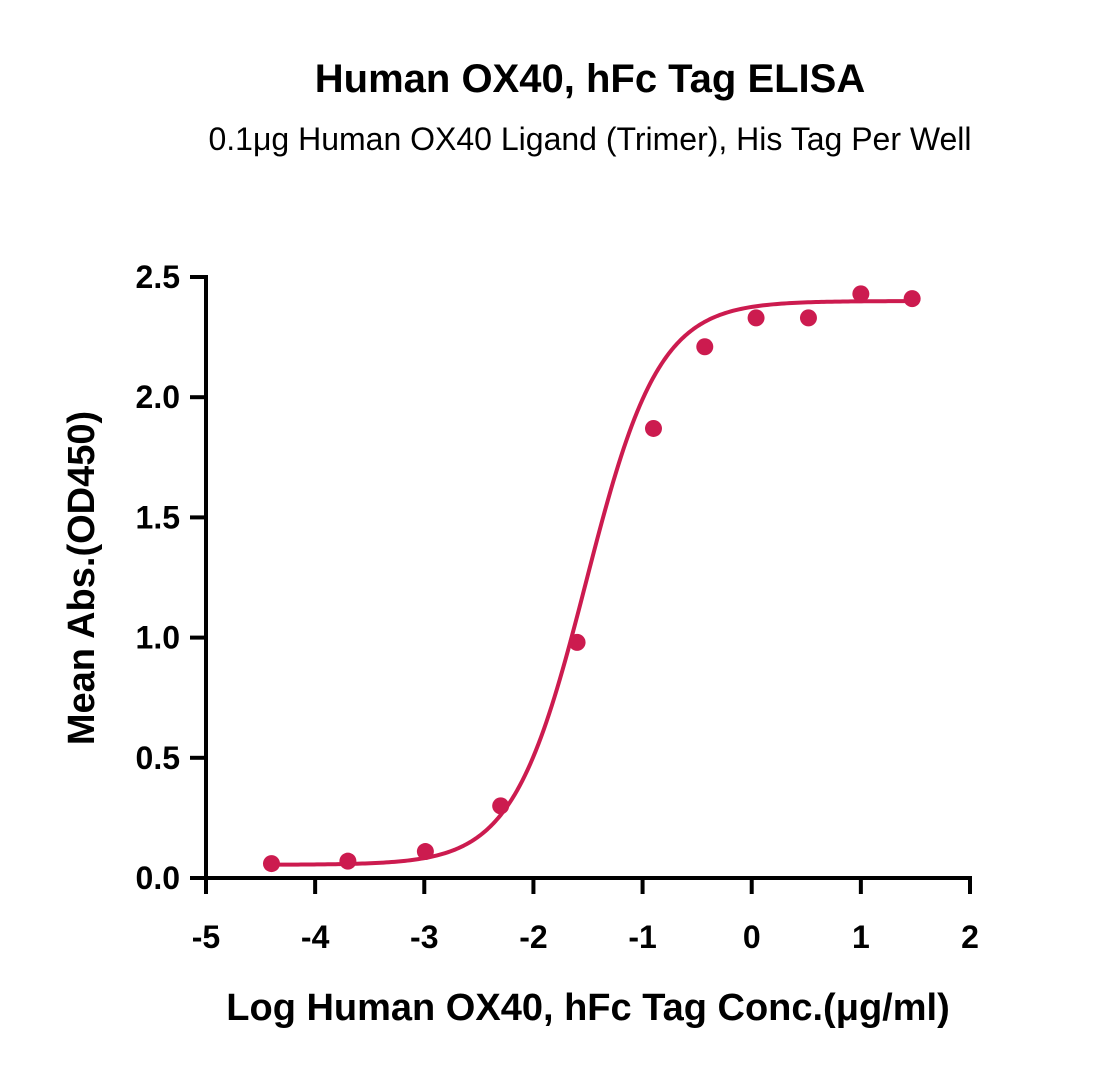 This screenshot has width=1103, height=1076. What do you see at coordinates (158, 758) in the screenshot?
I see `y-tick-label: 0.5` at bounding box center [158, 758].